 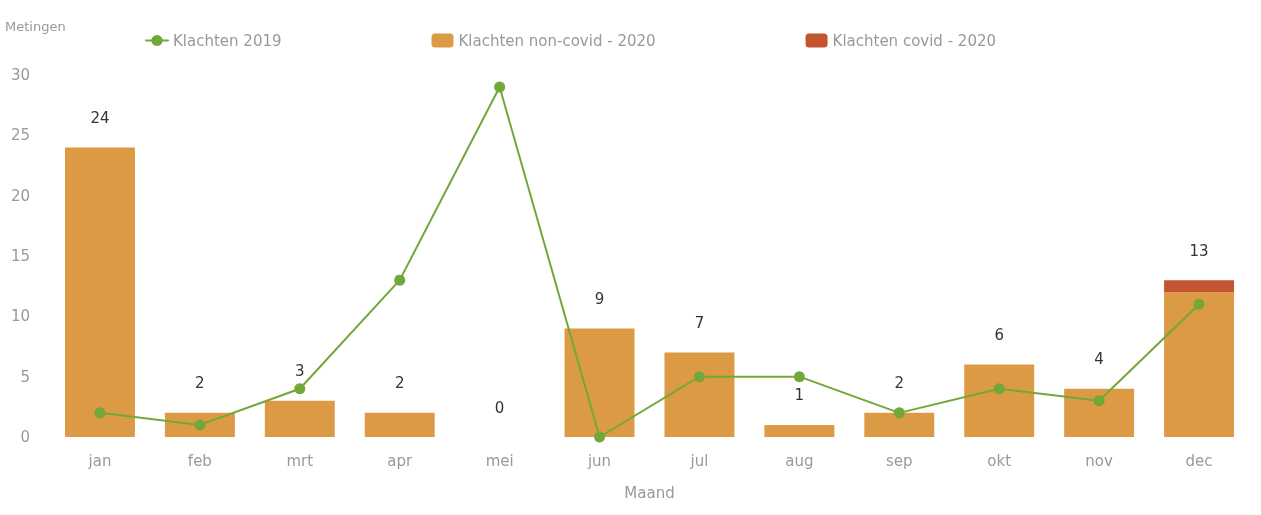 I want to click on x-tick-label: jul, so click(x=699, y=460).